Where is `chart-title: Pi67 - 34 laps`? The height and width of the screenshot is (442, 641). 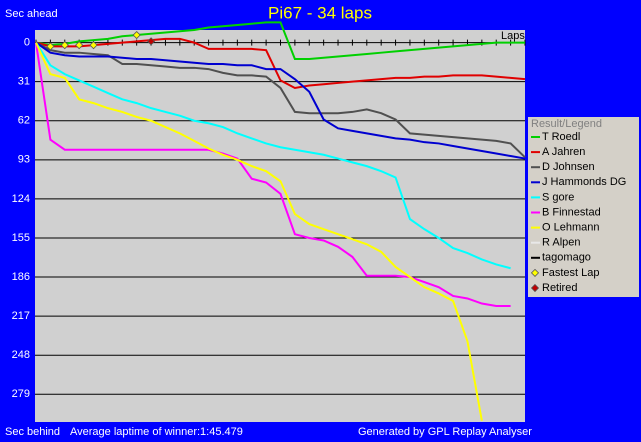
chart-title: Pi67 - 34 laps is located at coordinates (320, 12).